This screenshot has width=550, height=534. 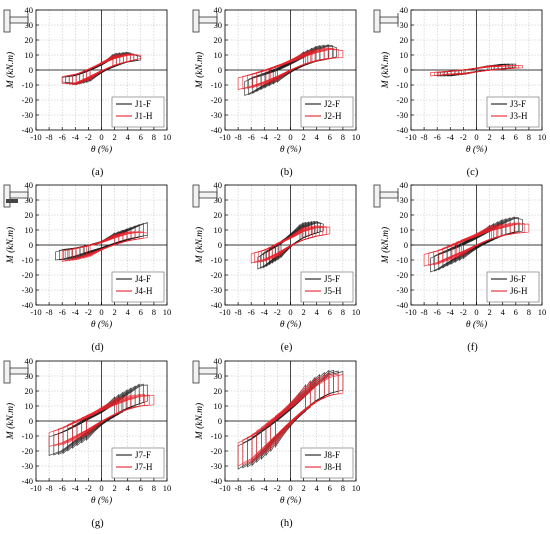 What do you see at coordinates (463, 137) in the screenshot?
I see `x-tick-label: -2` at bounding box center [463, 137].